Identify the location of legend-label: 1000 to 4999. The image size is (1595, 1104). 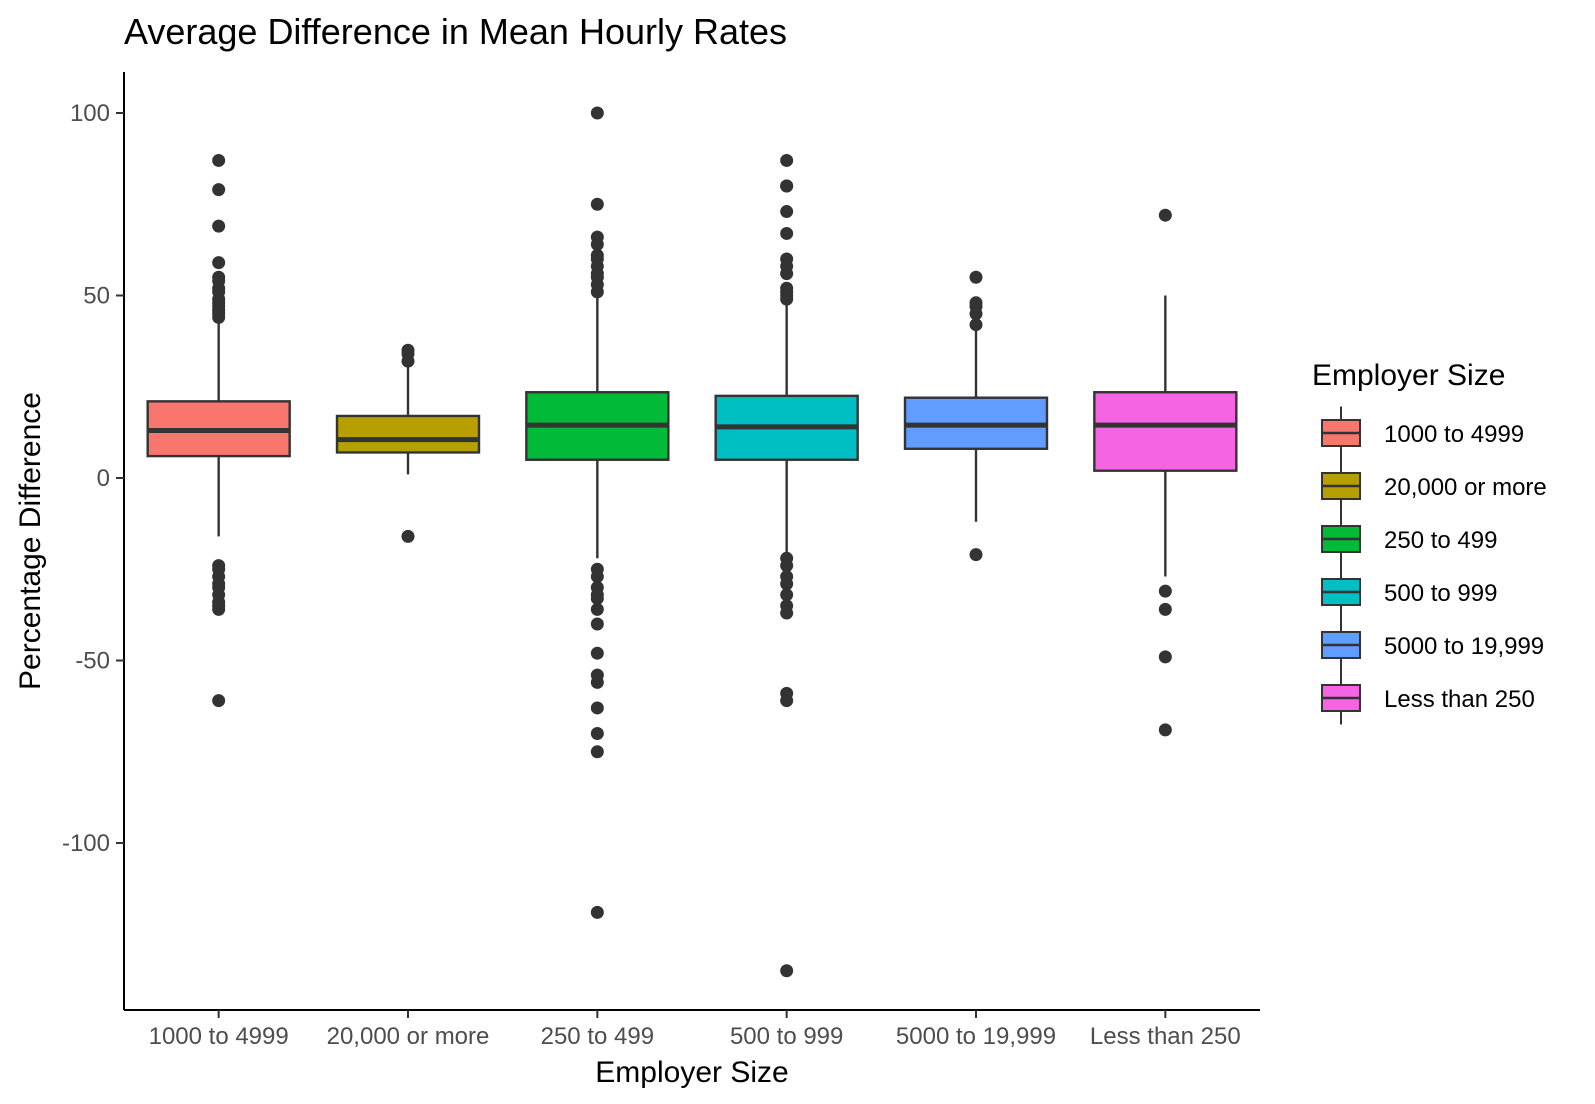
(1454, 434).